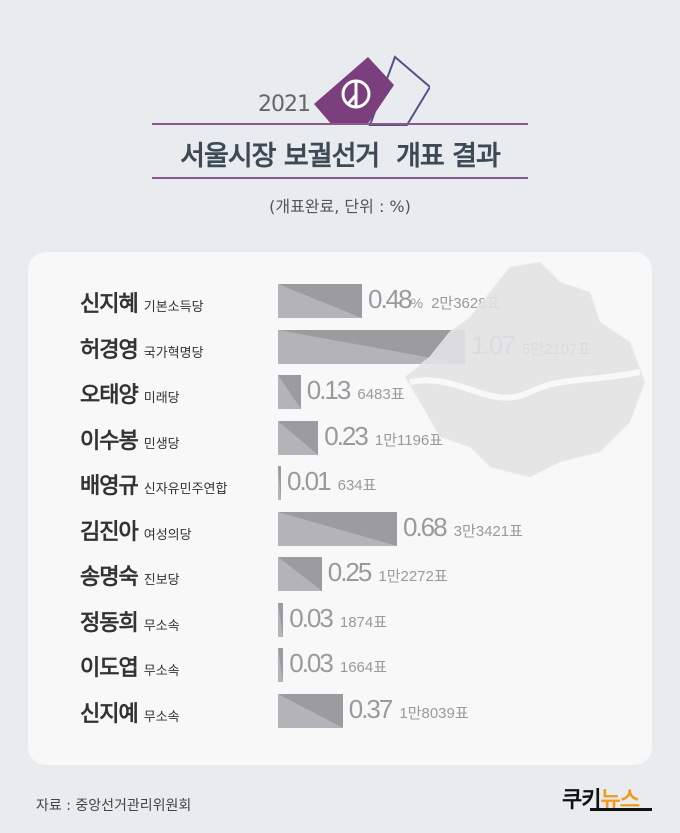 The width and height of the screenshot is (680, 833). Describe the element at coordinates (161, 398) in the screenshot. I see `party-label: 미래당` at that location.